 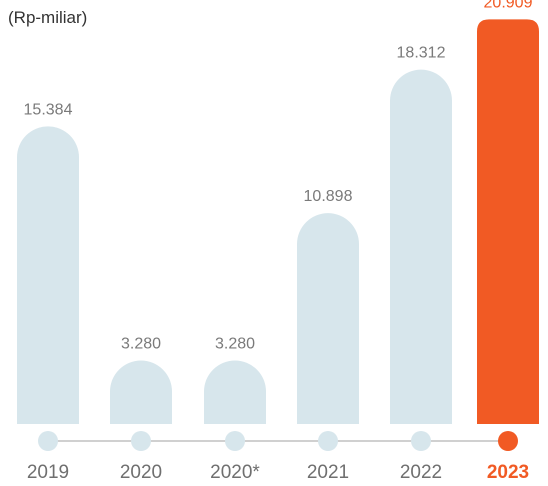 I want to click on value-label-2019: 15.384, so click(x=48, y=109).